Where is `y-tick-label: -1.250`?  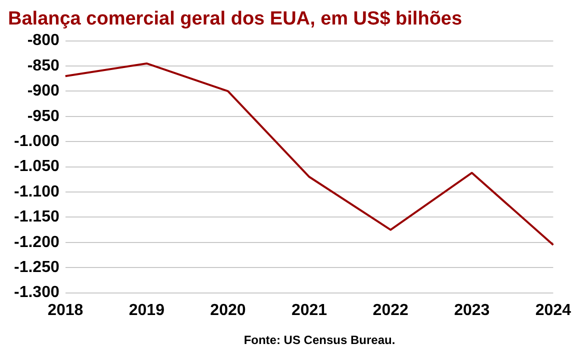 y-tick-label: -1.250 is located at coordinates (37, 267).